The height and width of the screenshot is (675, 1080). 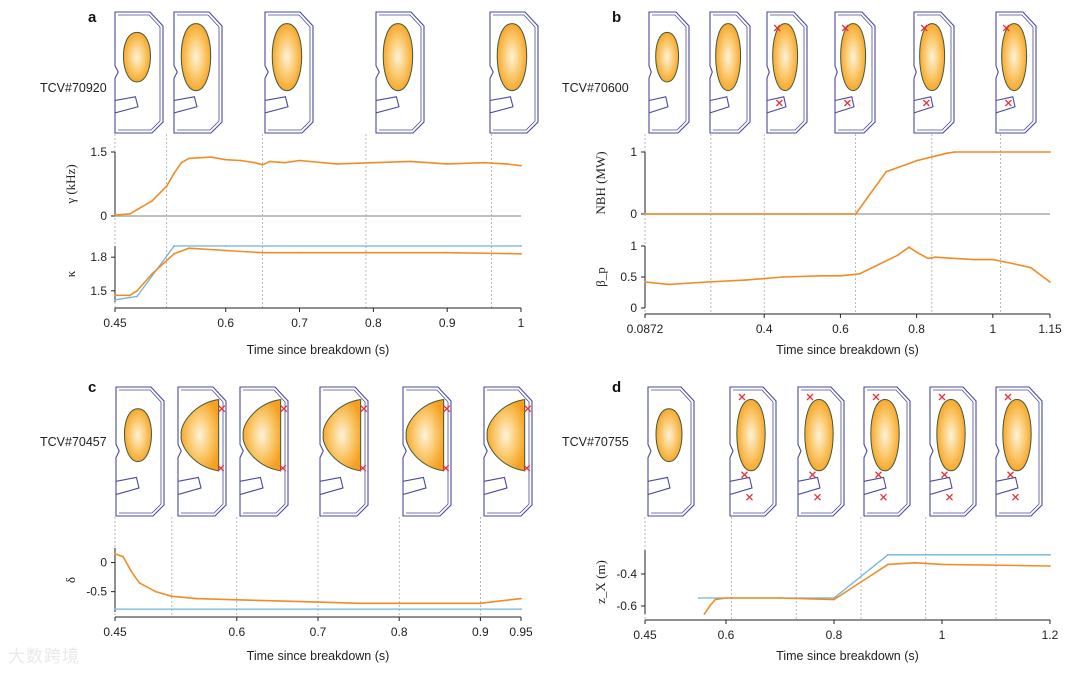 I want to click on equilibrium-snapshots, so click(x=842, y=72).